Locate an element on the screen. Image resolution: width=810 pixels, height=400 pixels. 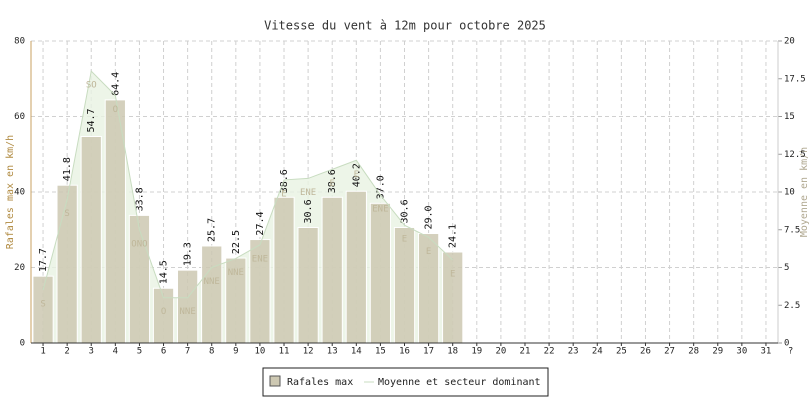
x-tick-label: 30 is located at coordinates (741, 352).